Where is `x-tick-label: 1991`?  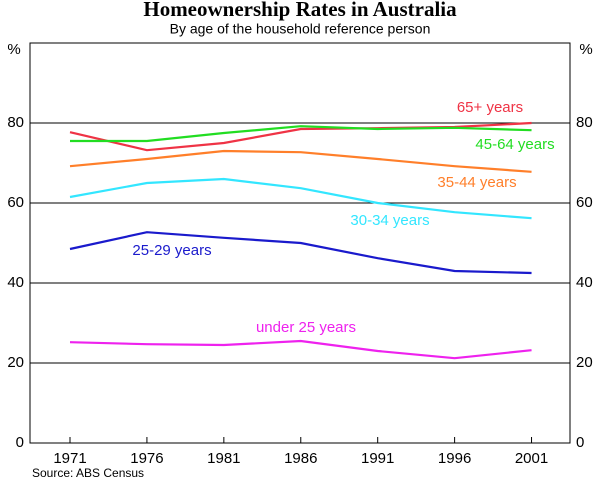 x-tick-label: 1991 is located at coordinates (377, 458).